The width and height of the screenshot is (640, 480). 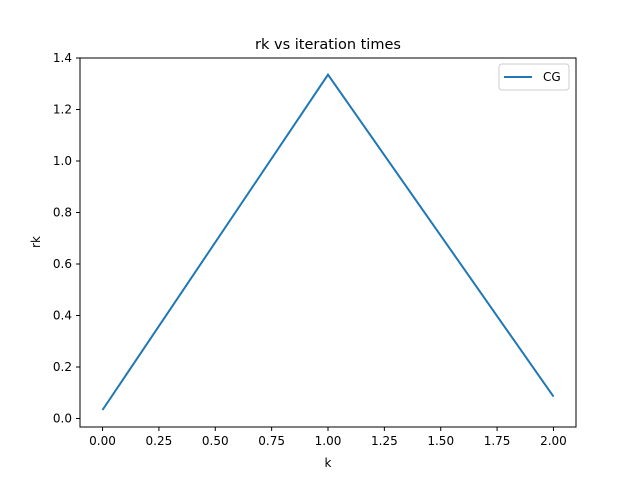 I want to click on y-tick-label: 1.4, so click(x=62, y=58).